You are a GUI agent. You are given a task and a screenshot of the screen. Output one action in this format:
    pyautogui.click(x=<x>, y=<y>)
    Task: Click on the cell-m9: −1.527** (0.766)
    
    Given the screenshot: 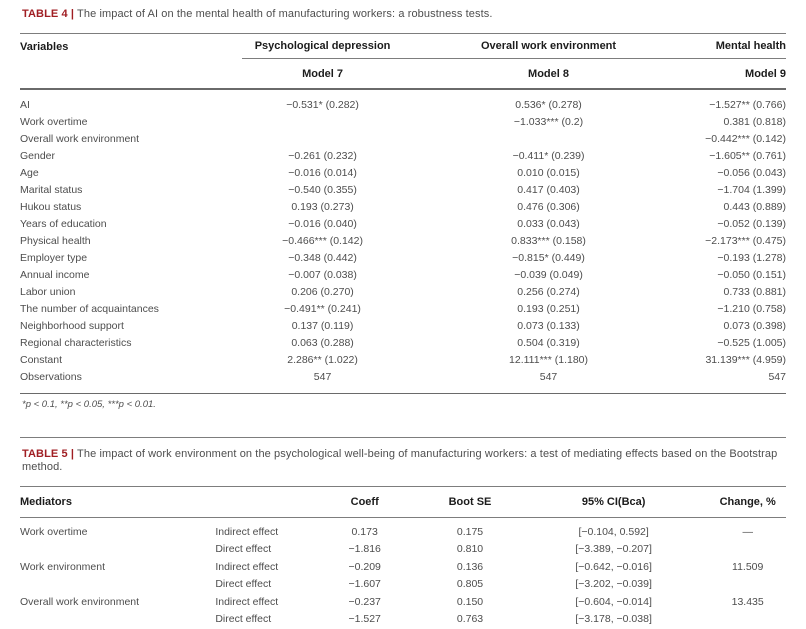 What is the action you would take?
    pyautogui.click(x=747, y=104)
    